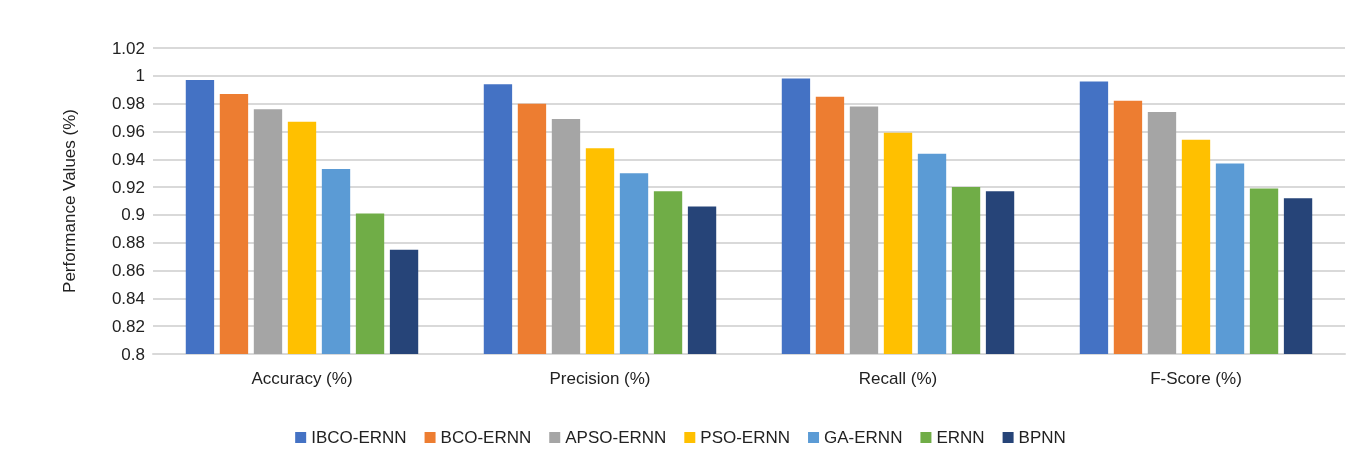 The height and width of the screenshot is (463, 1361). I want to click on y-tick-label: 0.84, so click(128, 298).